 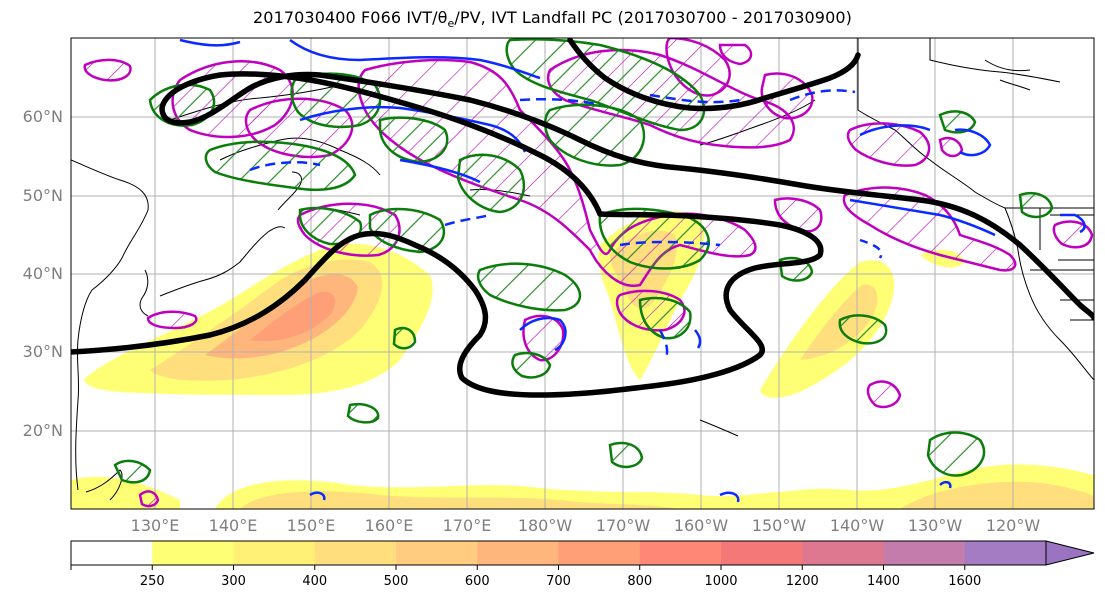 What do you see at coordinates (42, 195) in the screenshot?
I see `latitude-label: 50°N` at bounding box center [42, 195].